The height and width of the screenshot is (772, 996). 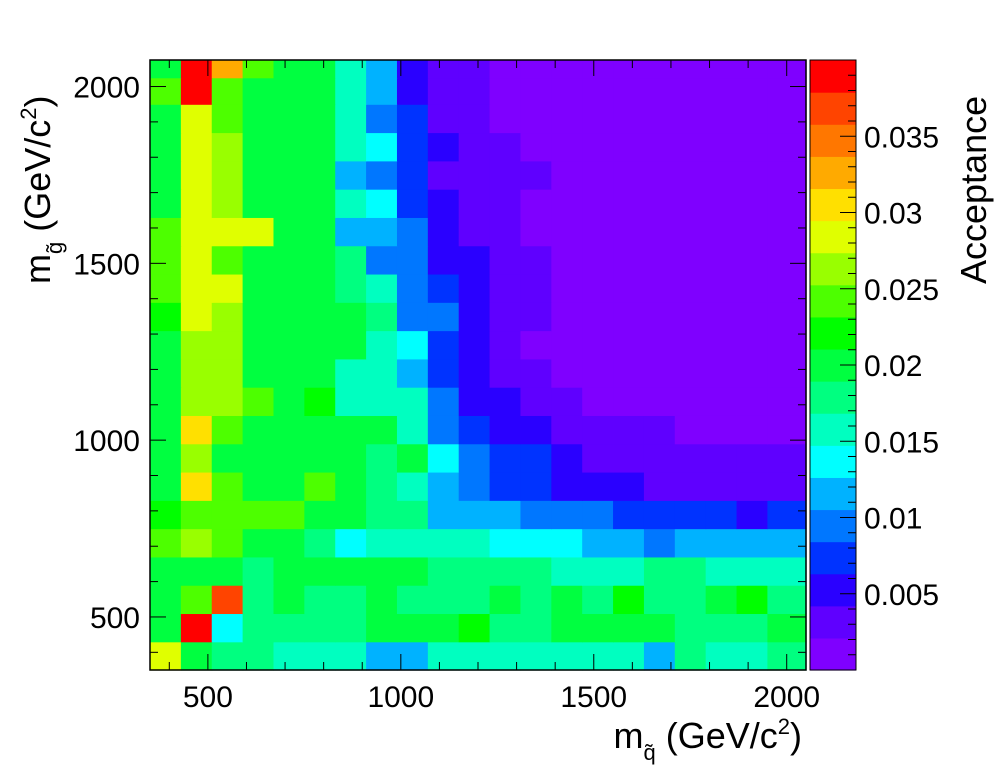 What do you see at coordinates (717, 735) in the screenshot?
I see `x-axis-title-rest: (GeV/c` at bounding box center [717, 735].